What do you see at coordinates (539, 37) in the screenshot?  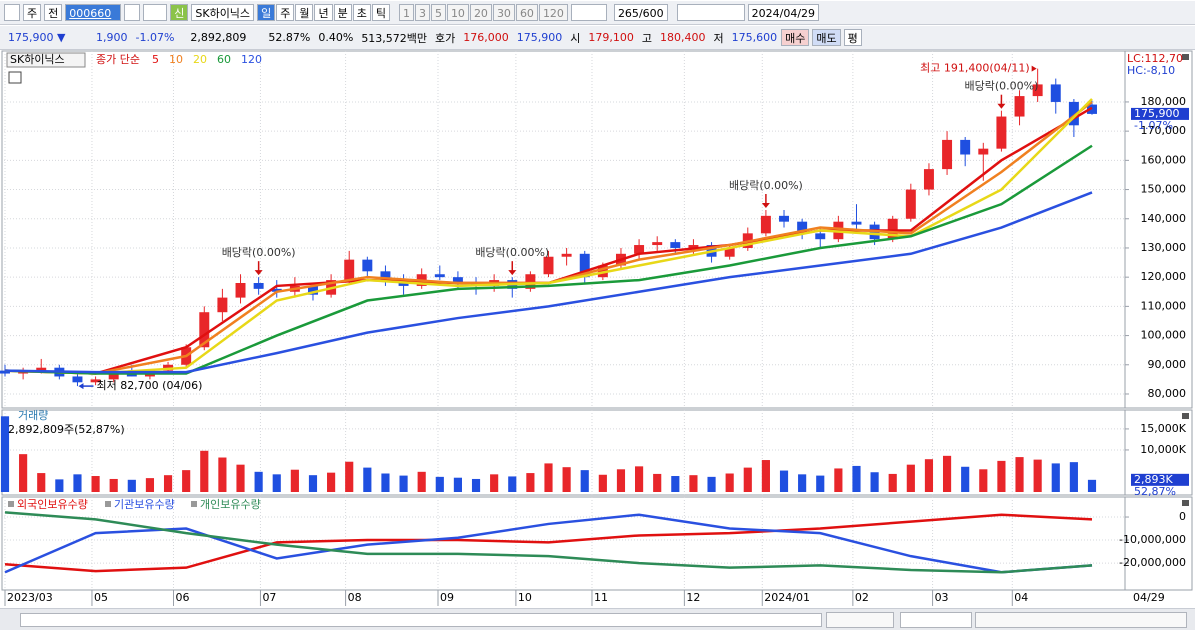 I see `bid: 175,900` at bounding box center [539, 37].